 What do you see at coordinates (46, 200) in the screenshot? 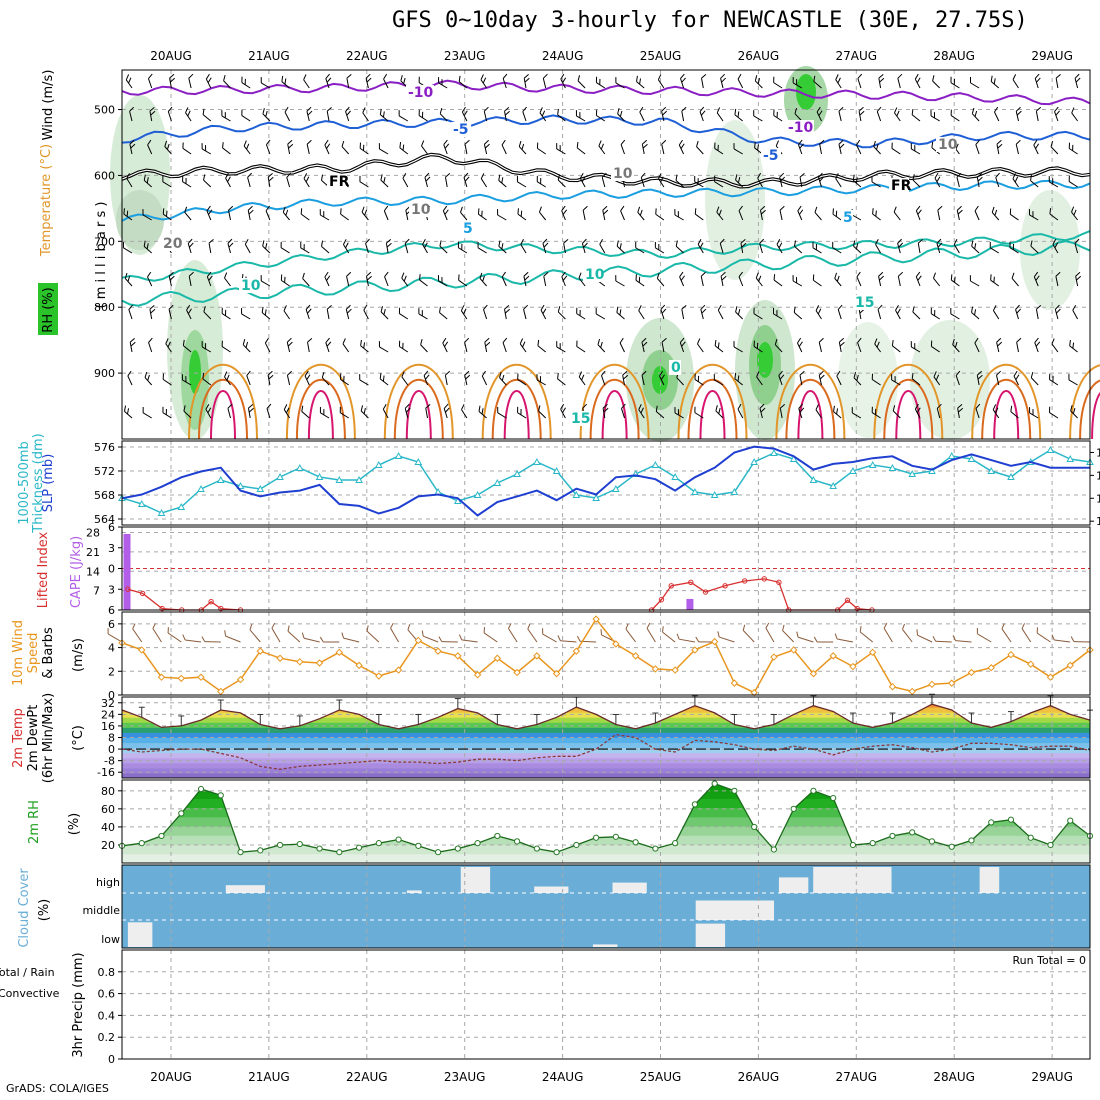
I see `temperature-axis-label: Temperature (°C)` at bounding box center [46, 200].